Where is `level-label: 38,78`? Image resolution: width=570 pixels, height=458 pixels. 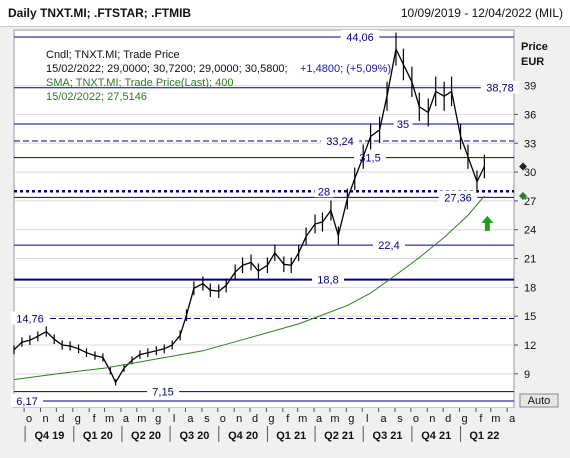 level-label: 38,78 is located at coordinates (500, 89).